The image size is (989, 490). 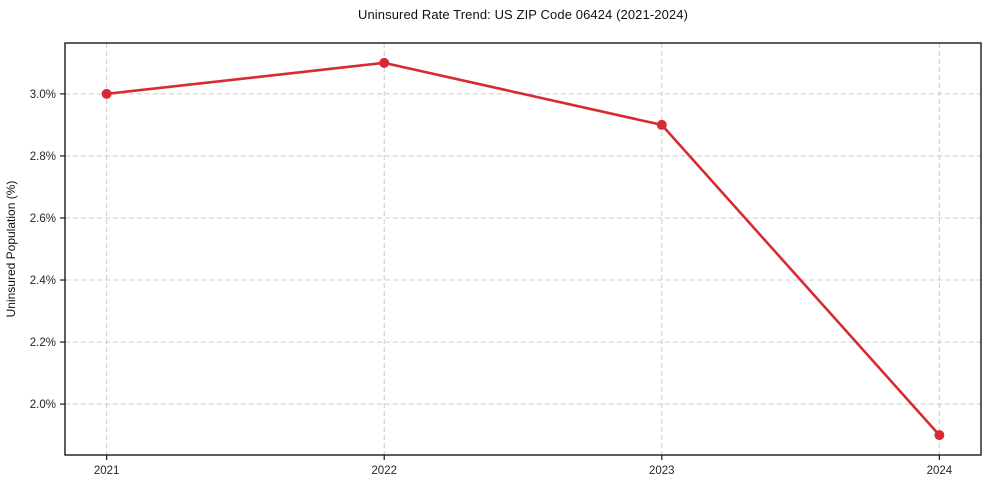 What do you see at coordinates (384, 471) in the screenshot?
I see `x-tick-label: 2022` at bounding box center [384, 471].